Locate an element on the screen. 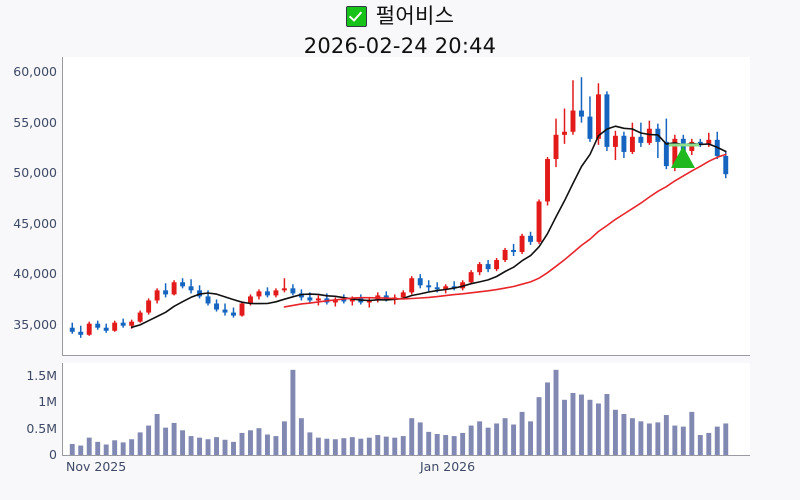  x-tick: Nov 2025 is located at coordinates (96, 466).